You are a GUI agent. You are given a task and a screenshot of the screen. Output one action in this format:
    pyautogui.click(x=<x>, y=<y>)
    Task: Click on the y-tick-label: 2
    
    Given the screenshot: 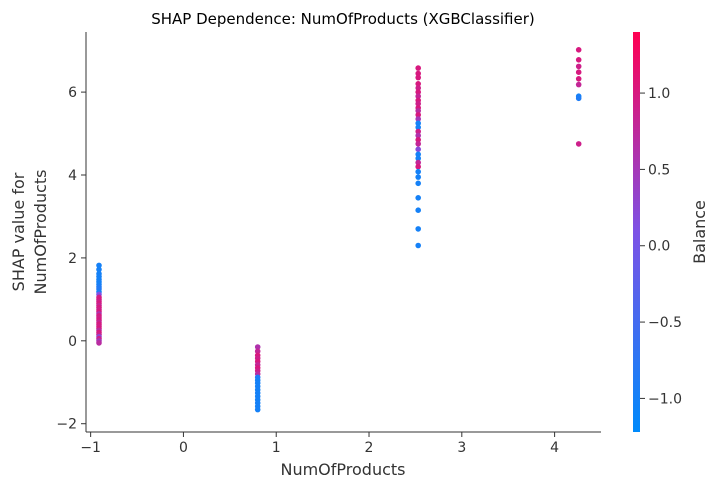 What is the action you would take?
    pyautogui.click(x=72, y=259)
    